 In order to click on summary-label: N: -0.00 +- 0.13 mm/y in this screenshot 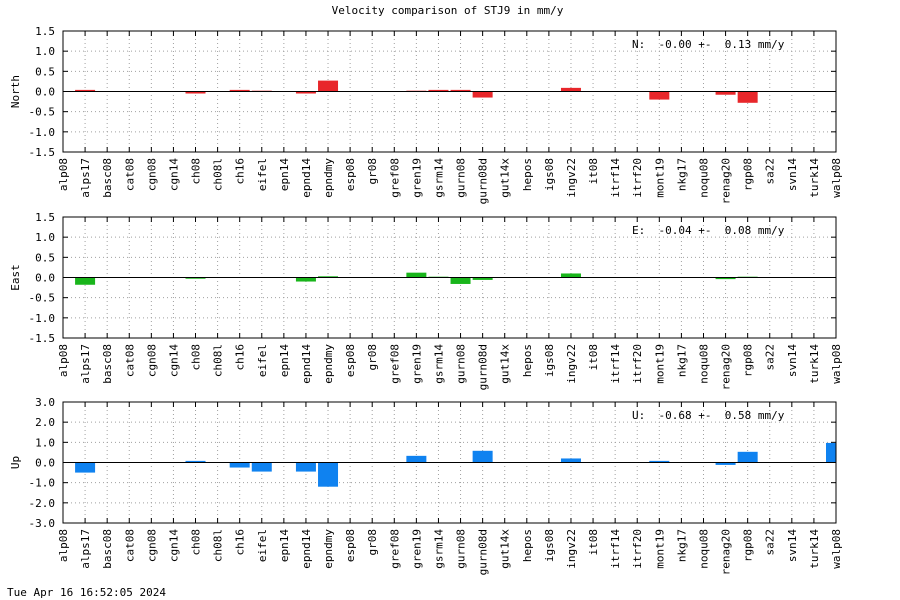, I will do `click(708, 44)`.